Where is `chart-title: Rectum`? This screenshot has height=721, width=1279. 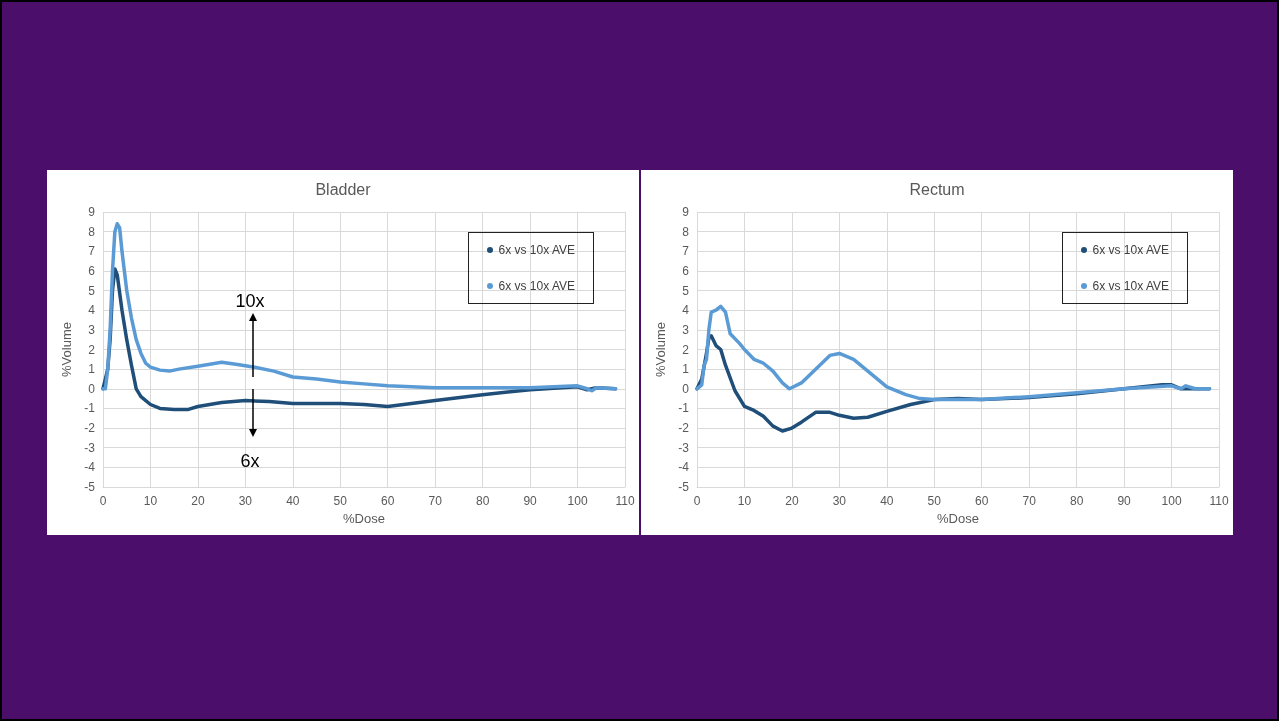
chart-title: Rectum is located at coordinates (937, 189).